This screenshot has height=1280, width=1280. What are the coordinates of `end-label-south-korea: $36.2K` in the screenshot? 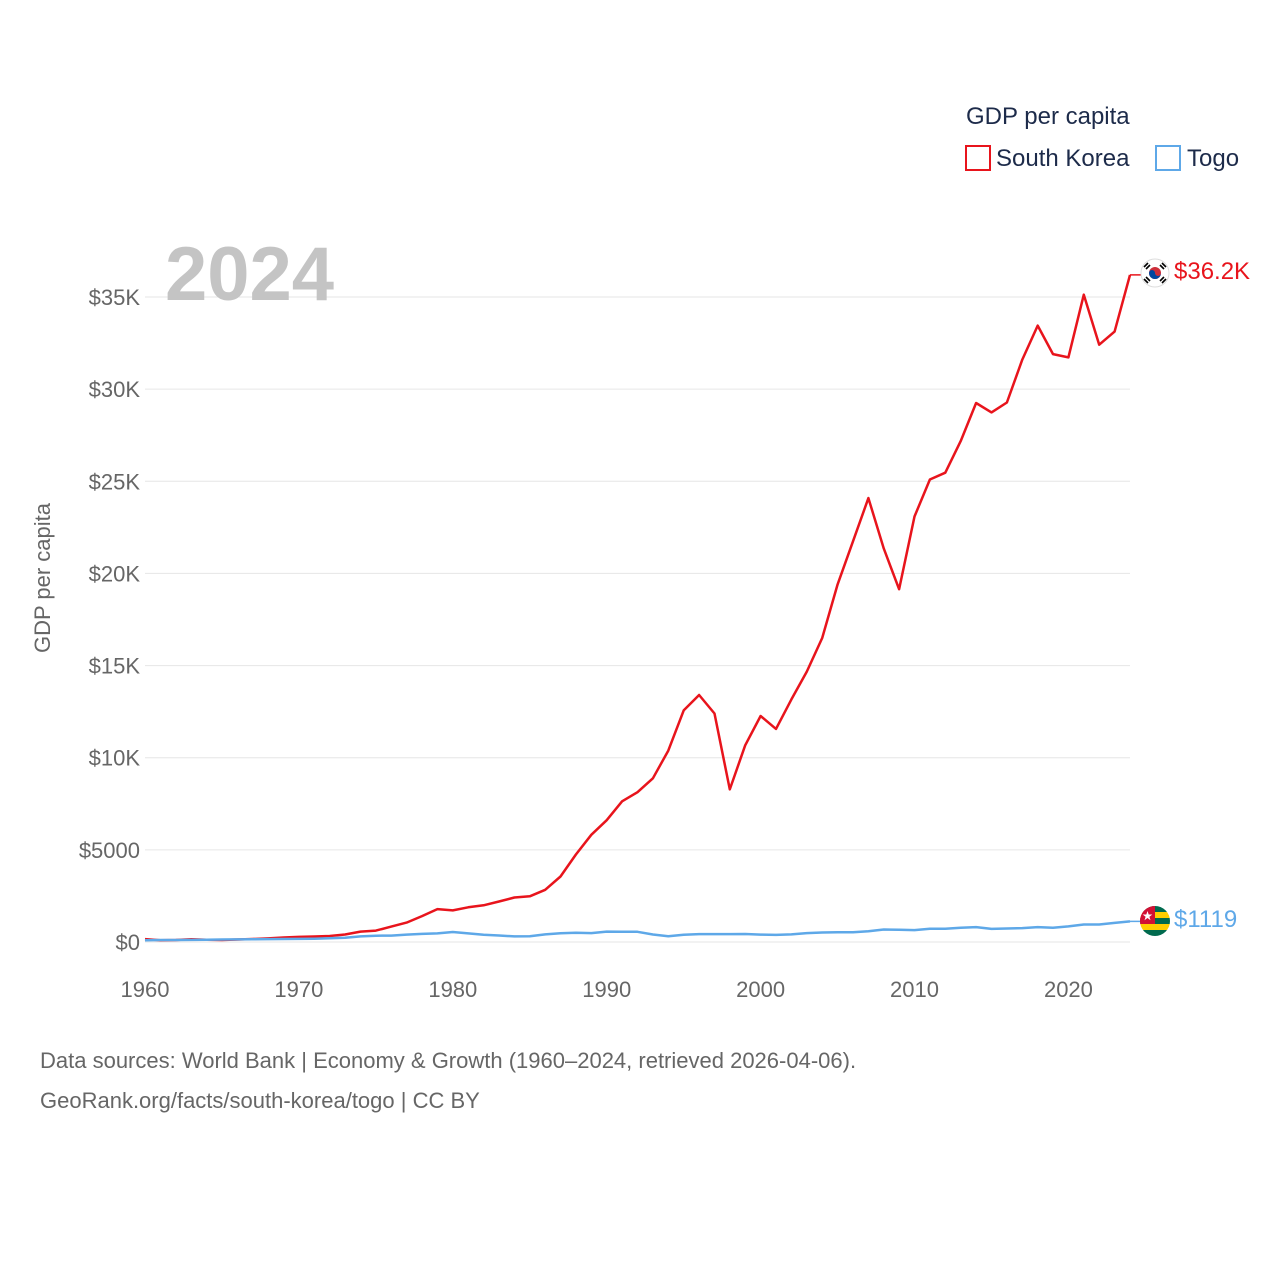 It's located at (1212, 271).